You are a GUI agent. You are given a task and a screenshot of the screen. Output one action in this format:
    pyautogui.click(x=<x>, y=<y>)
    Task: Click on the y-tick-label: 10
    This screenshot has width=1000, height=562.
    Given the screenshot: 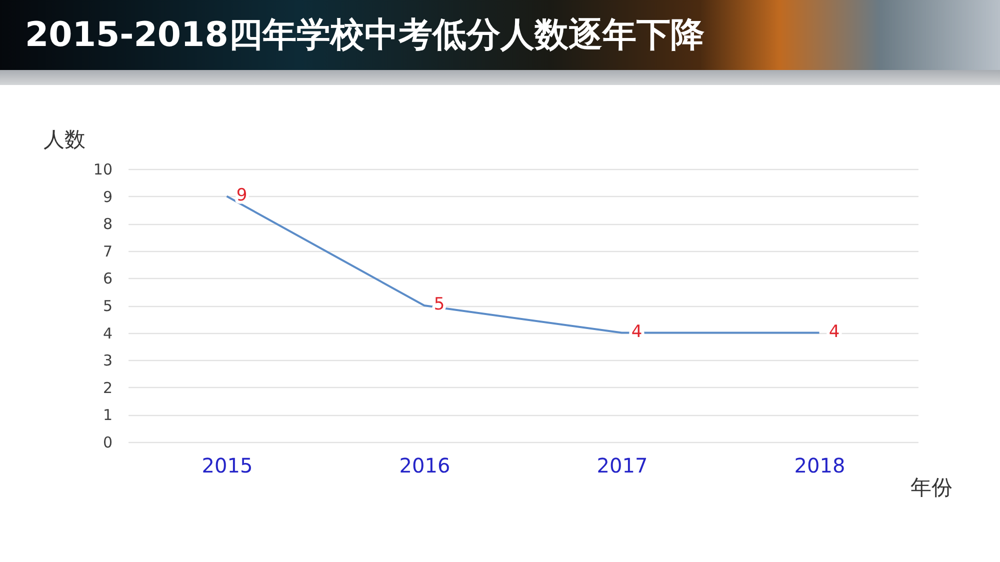 What is the action you would take?
    pyautogui.click(x=102, y=169)
    